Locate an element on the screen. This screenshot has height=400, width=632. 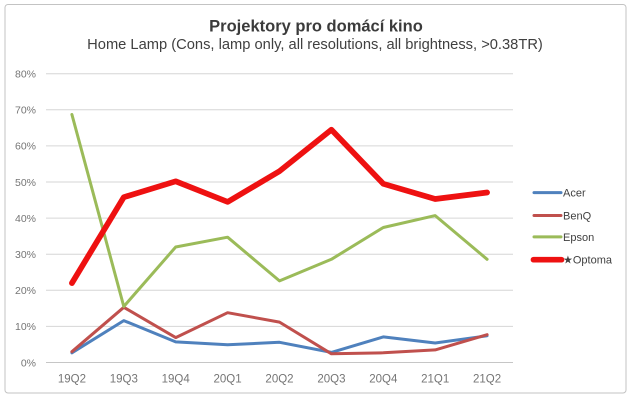
svg-text: 80% is located at coordinates (25, 75).